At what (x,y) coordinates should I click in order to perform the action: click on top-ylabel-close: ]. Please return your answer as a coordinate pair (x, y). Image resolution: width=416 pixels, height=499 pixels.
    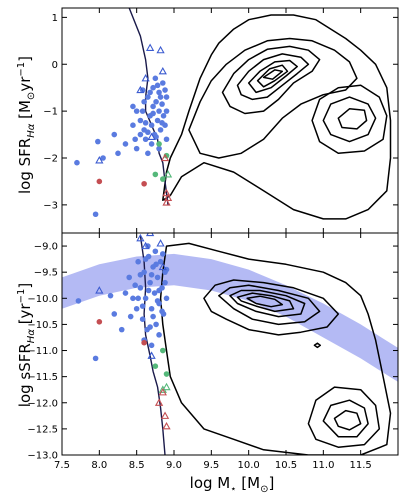
    Looking at the image, I should click on (25, 59).